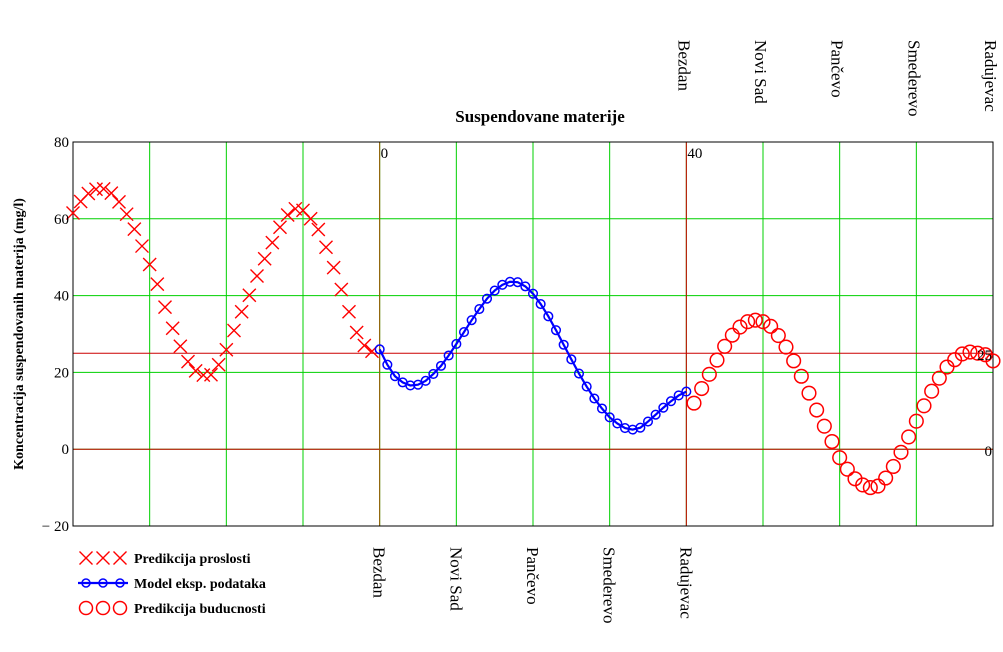 The image size is (1003, 652). What do you see at coordinates (61, 220) in the screenshot?
I see `y-tick-label: 60` at bounding box center [61, 220].